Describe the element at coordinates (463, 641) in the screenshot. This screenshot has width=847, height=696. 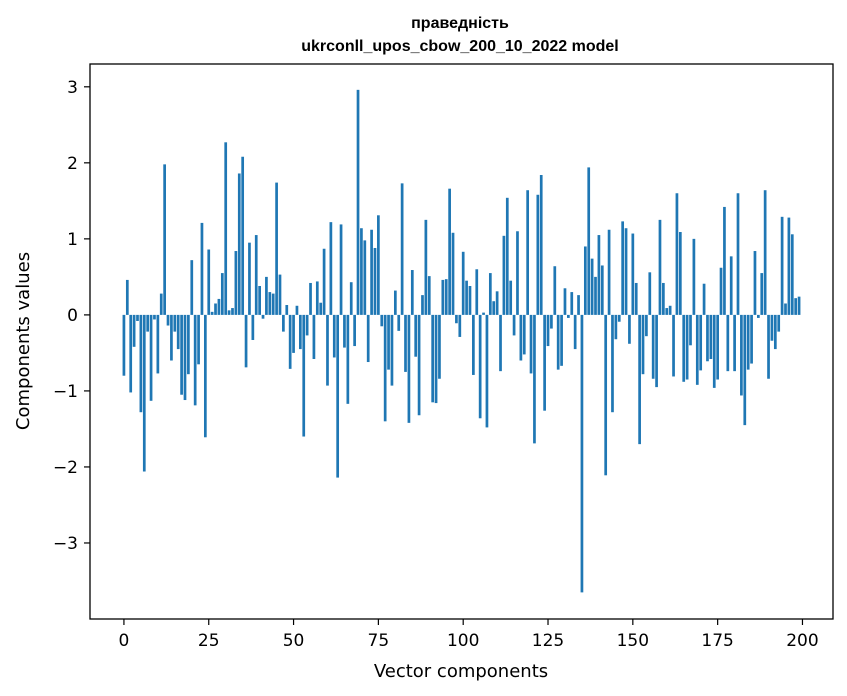
I see `x-tick-label: 100` at that location.